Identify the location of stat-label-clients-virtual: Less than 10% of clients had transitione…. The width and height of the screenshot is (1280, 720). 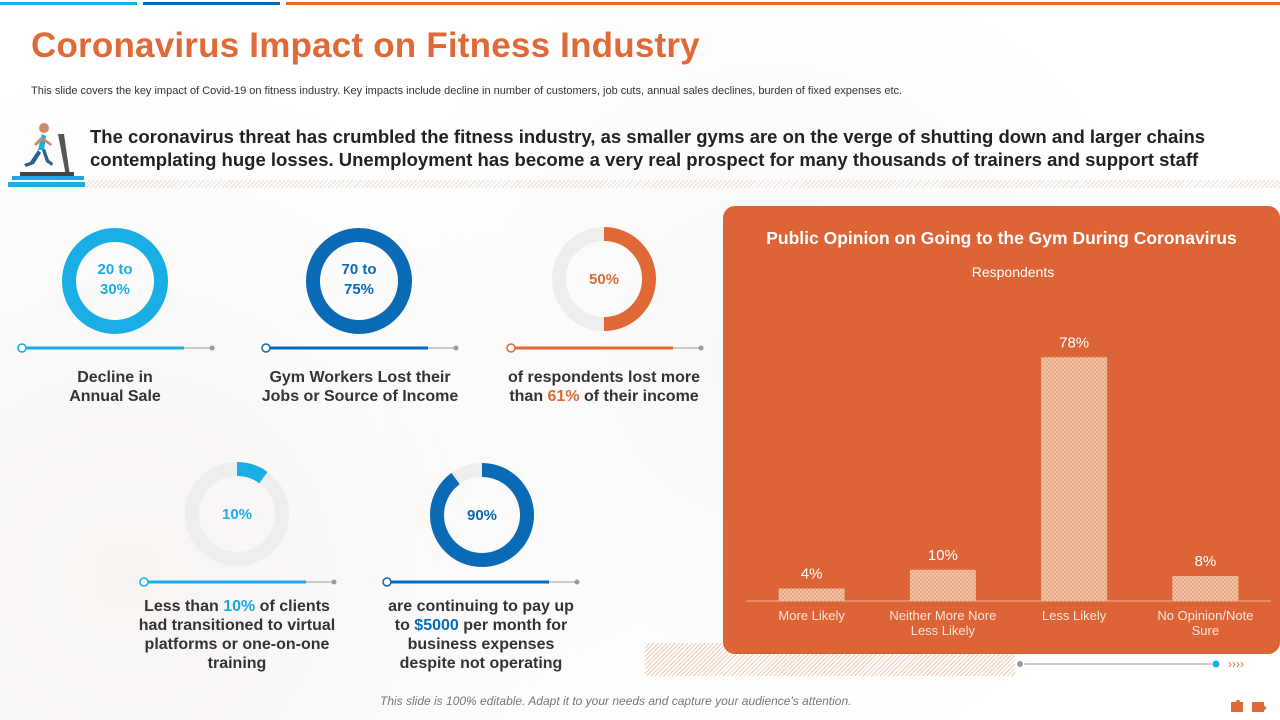
(237, 635).